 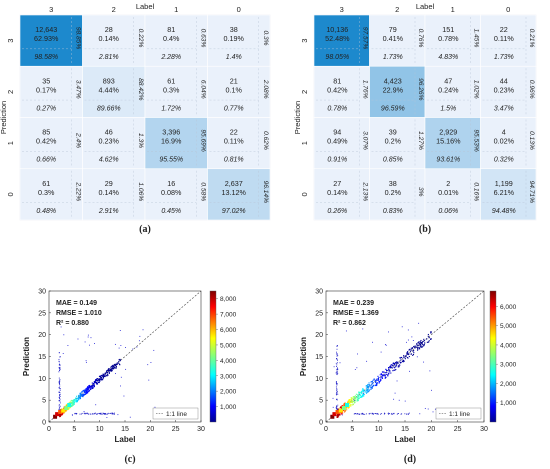 What do you see at coordinates (425, 6) in the screenshot?
I see `x-axis-title: Label` at bounding box center [425, 6].